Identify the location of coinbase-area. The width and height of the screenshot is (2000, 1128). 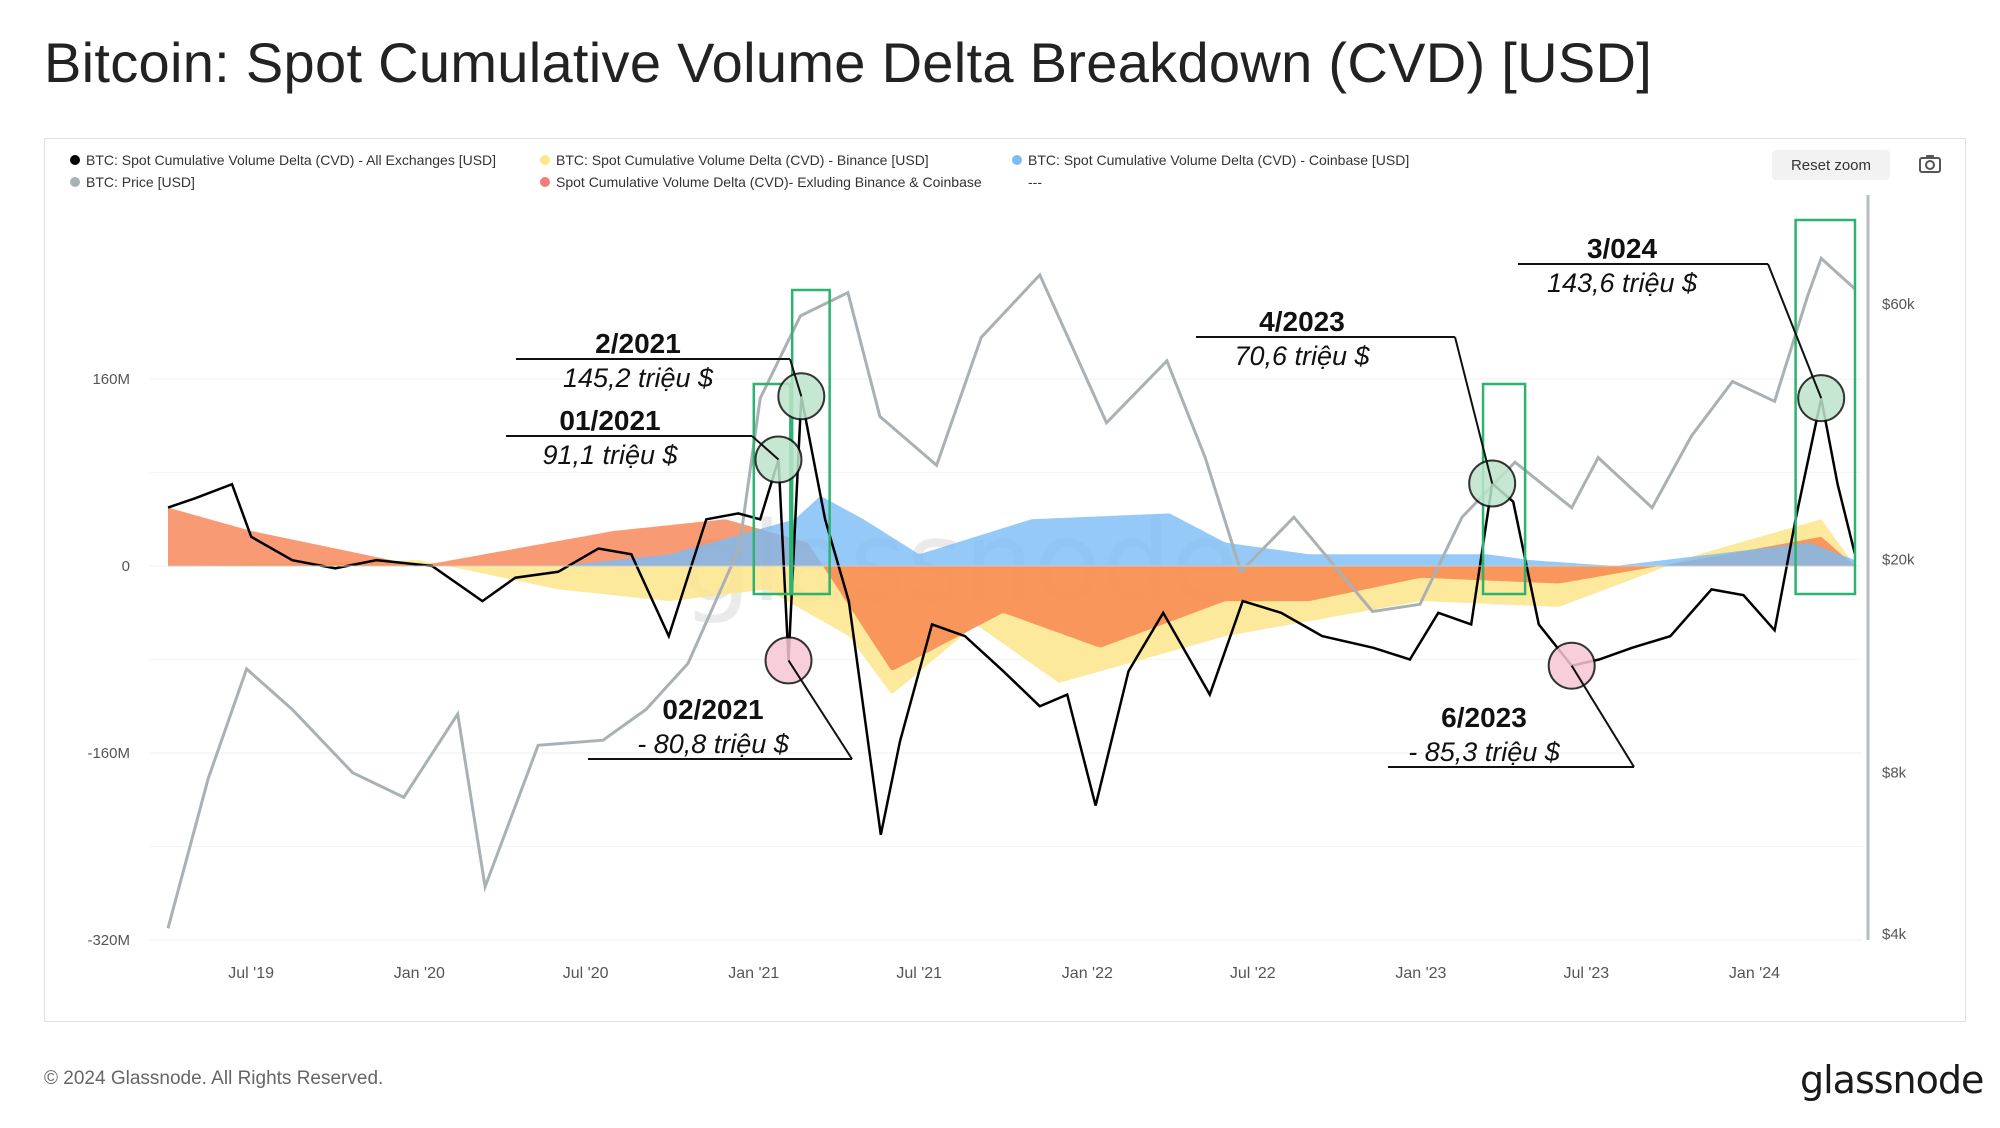
(1011, 531).